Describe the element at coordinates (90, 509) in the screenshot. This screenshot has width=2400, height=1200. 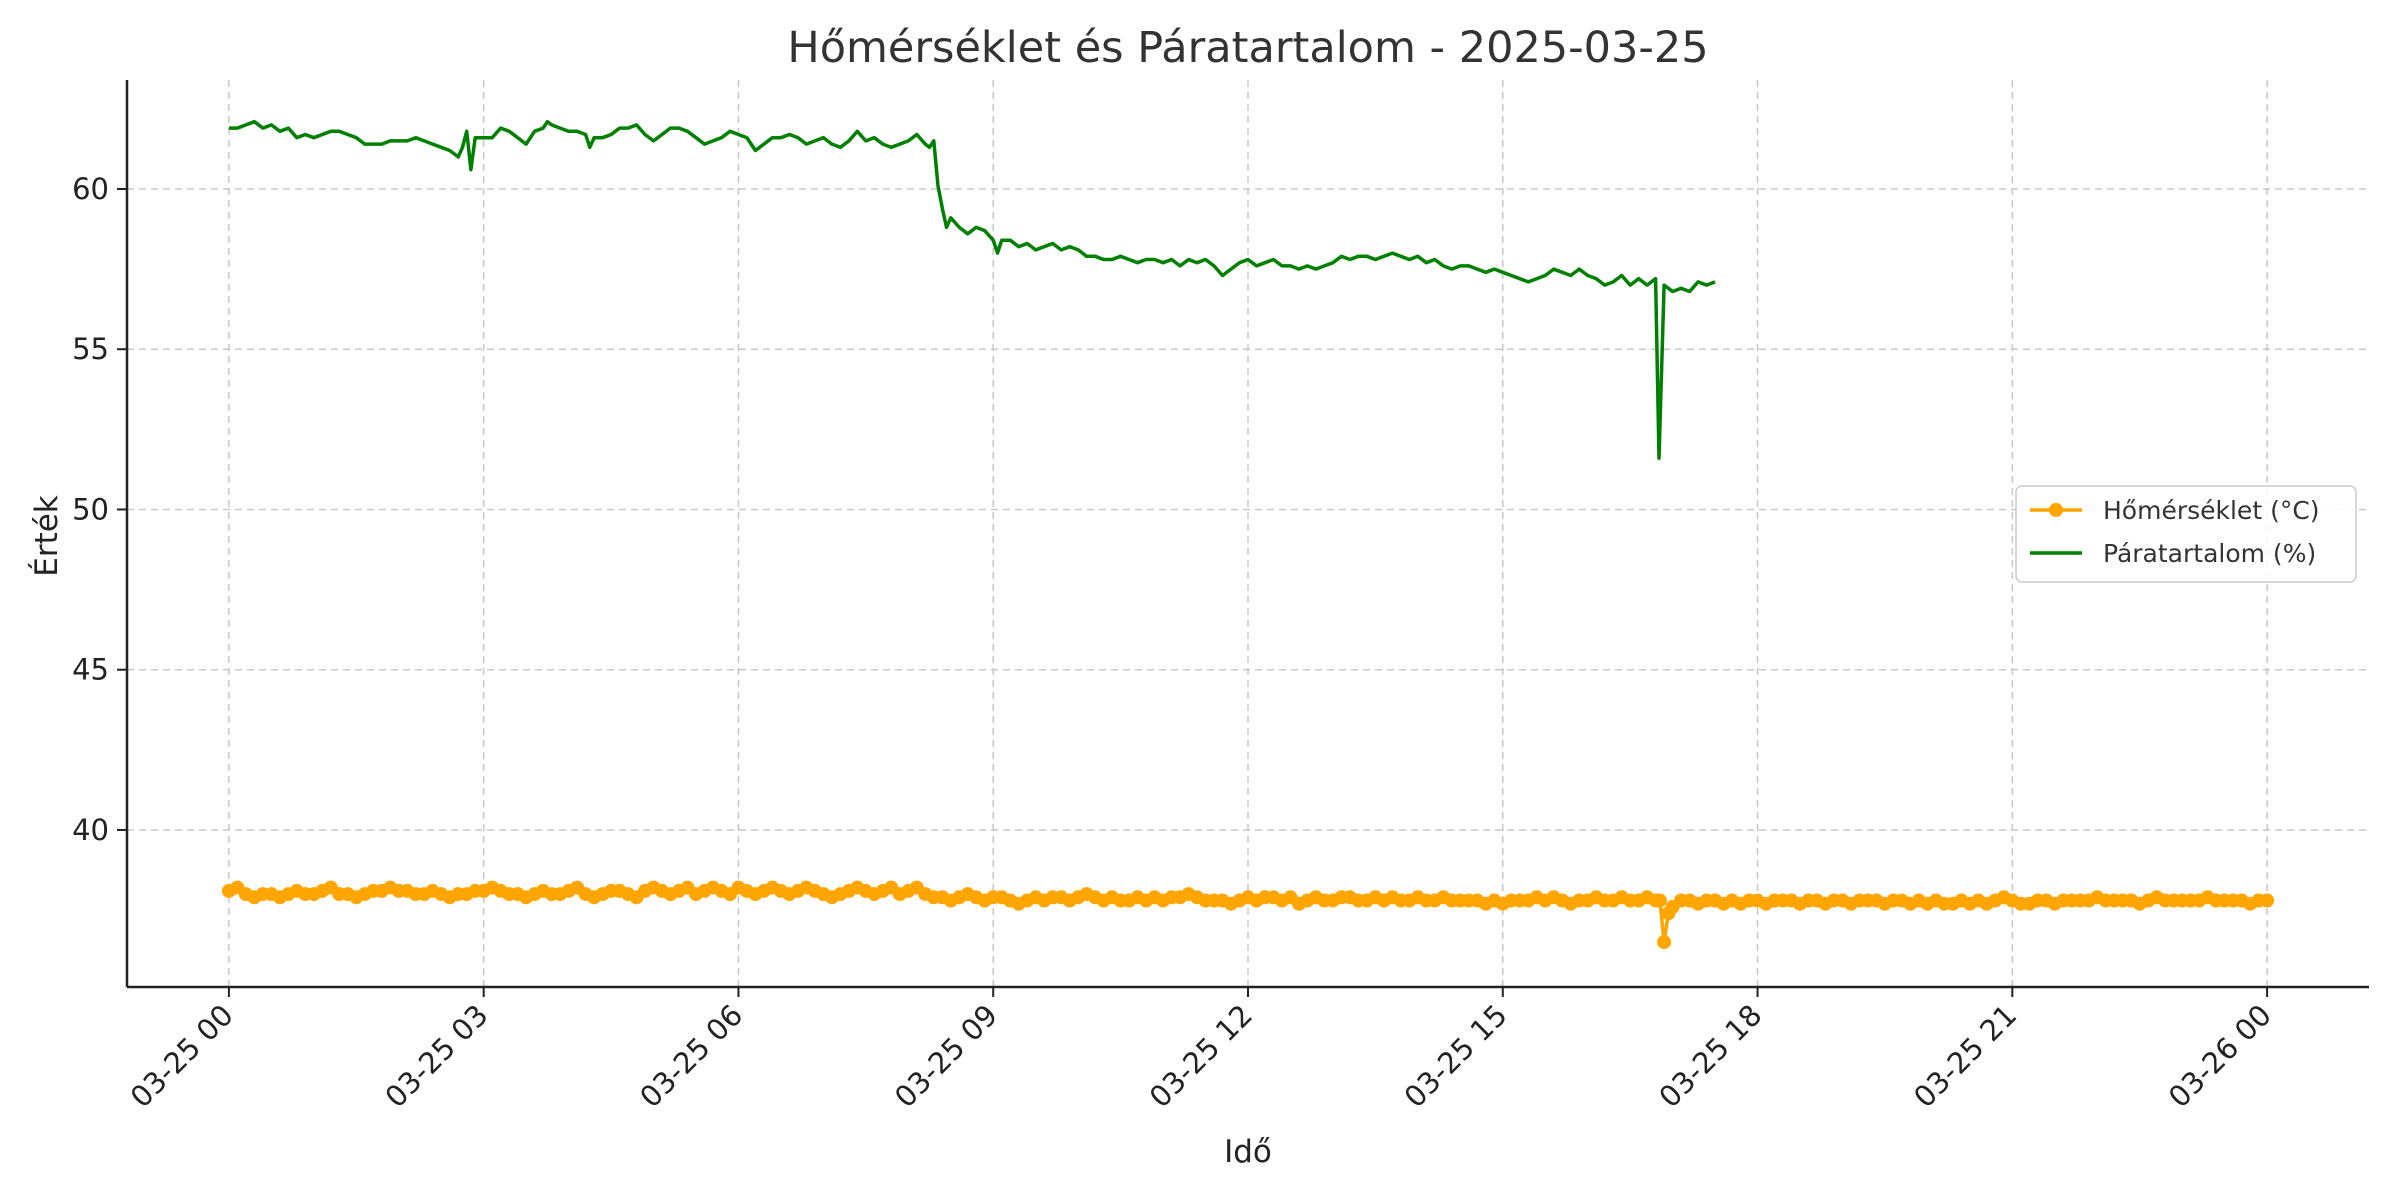
I see `y-tick-label: 50` at that location.